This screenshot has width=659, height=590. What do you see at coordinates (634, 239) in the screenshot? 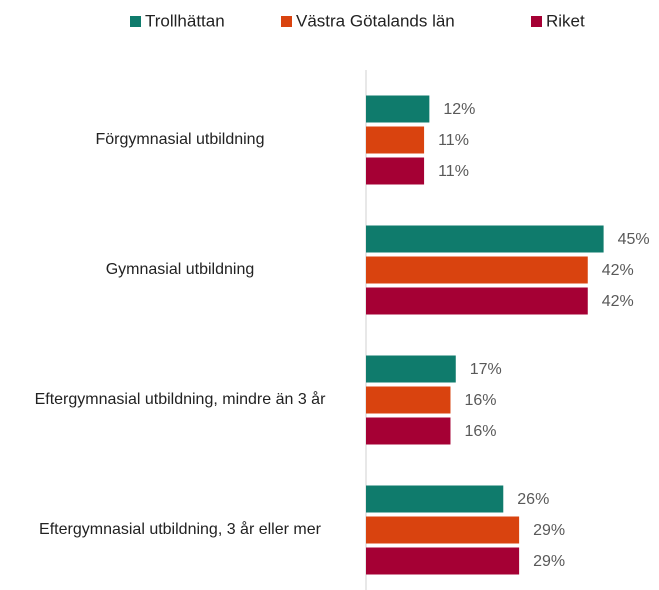
I see `value-label: 45%` at bounding box center [634, 239].